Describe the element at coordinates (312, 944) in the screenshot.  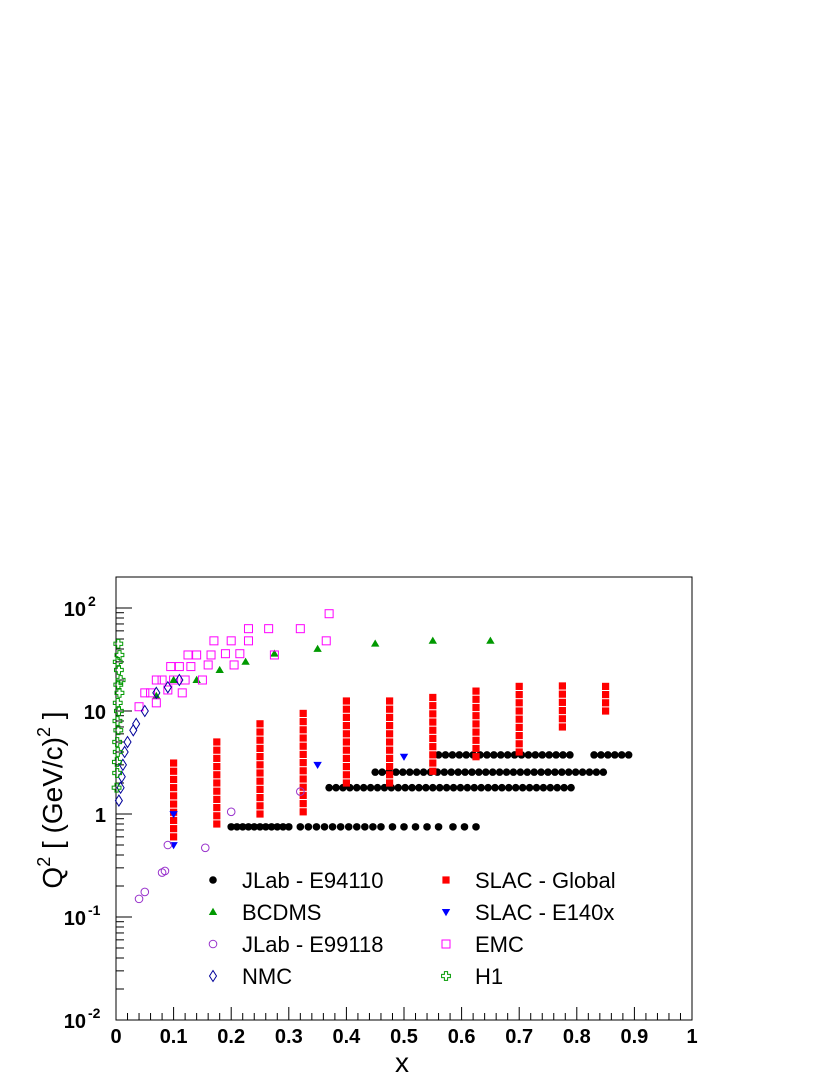
I see `legend-label-jlab-e99118: JLab - E99118` at that location.